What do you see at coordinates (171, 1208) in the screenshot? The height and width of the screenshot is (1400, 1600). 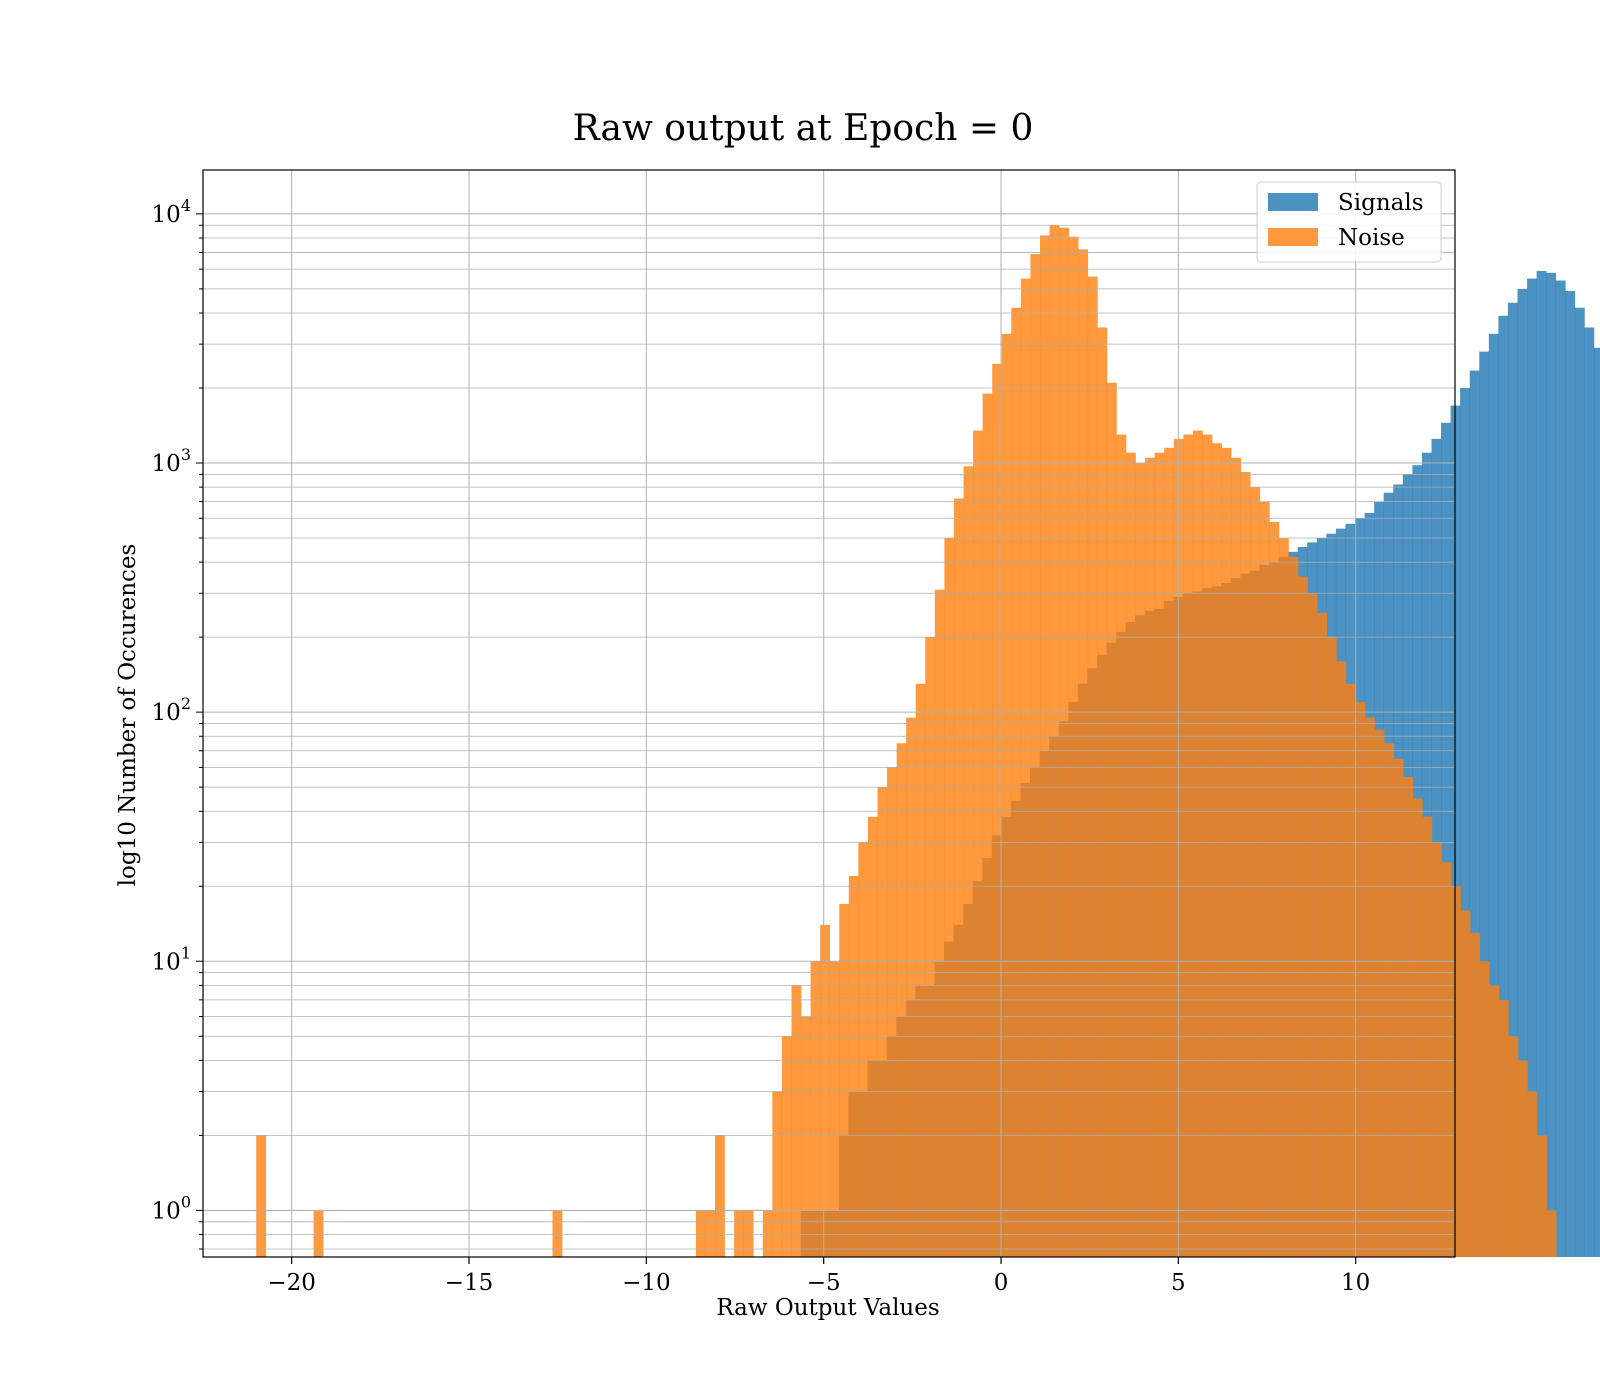 I see `y-tick-label: 10⁰` at bounding box center [171, 1208].